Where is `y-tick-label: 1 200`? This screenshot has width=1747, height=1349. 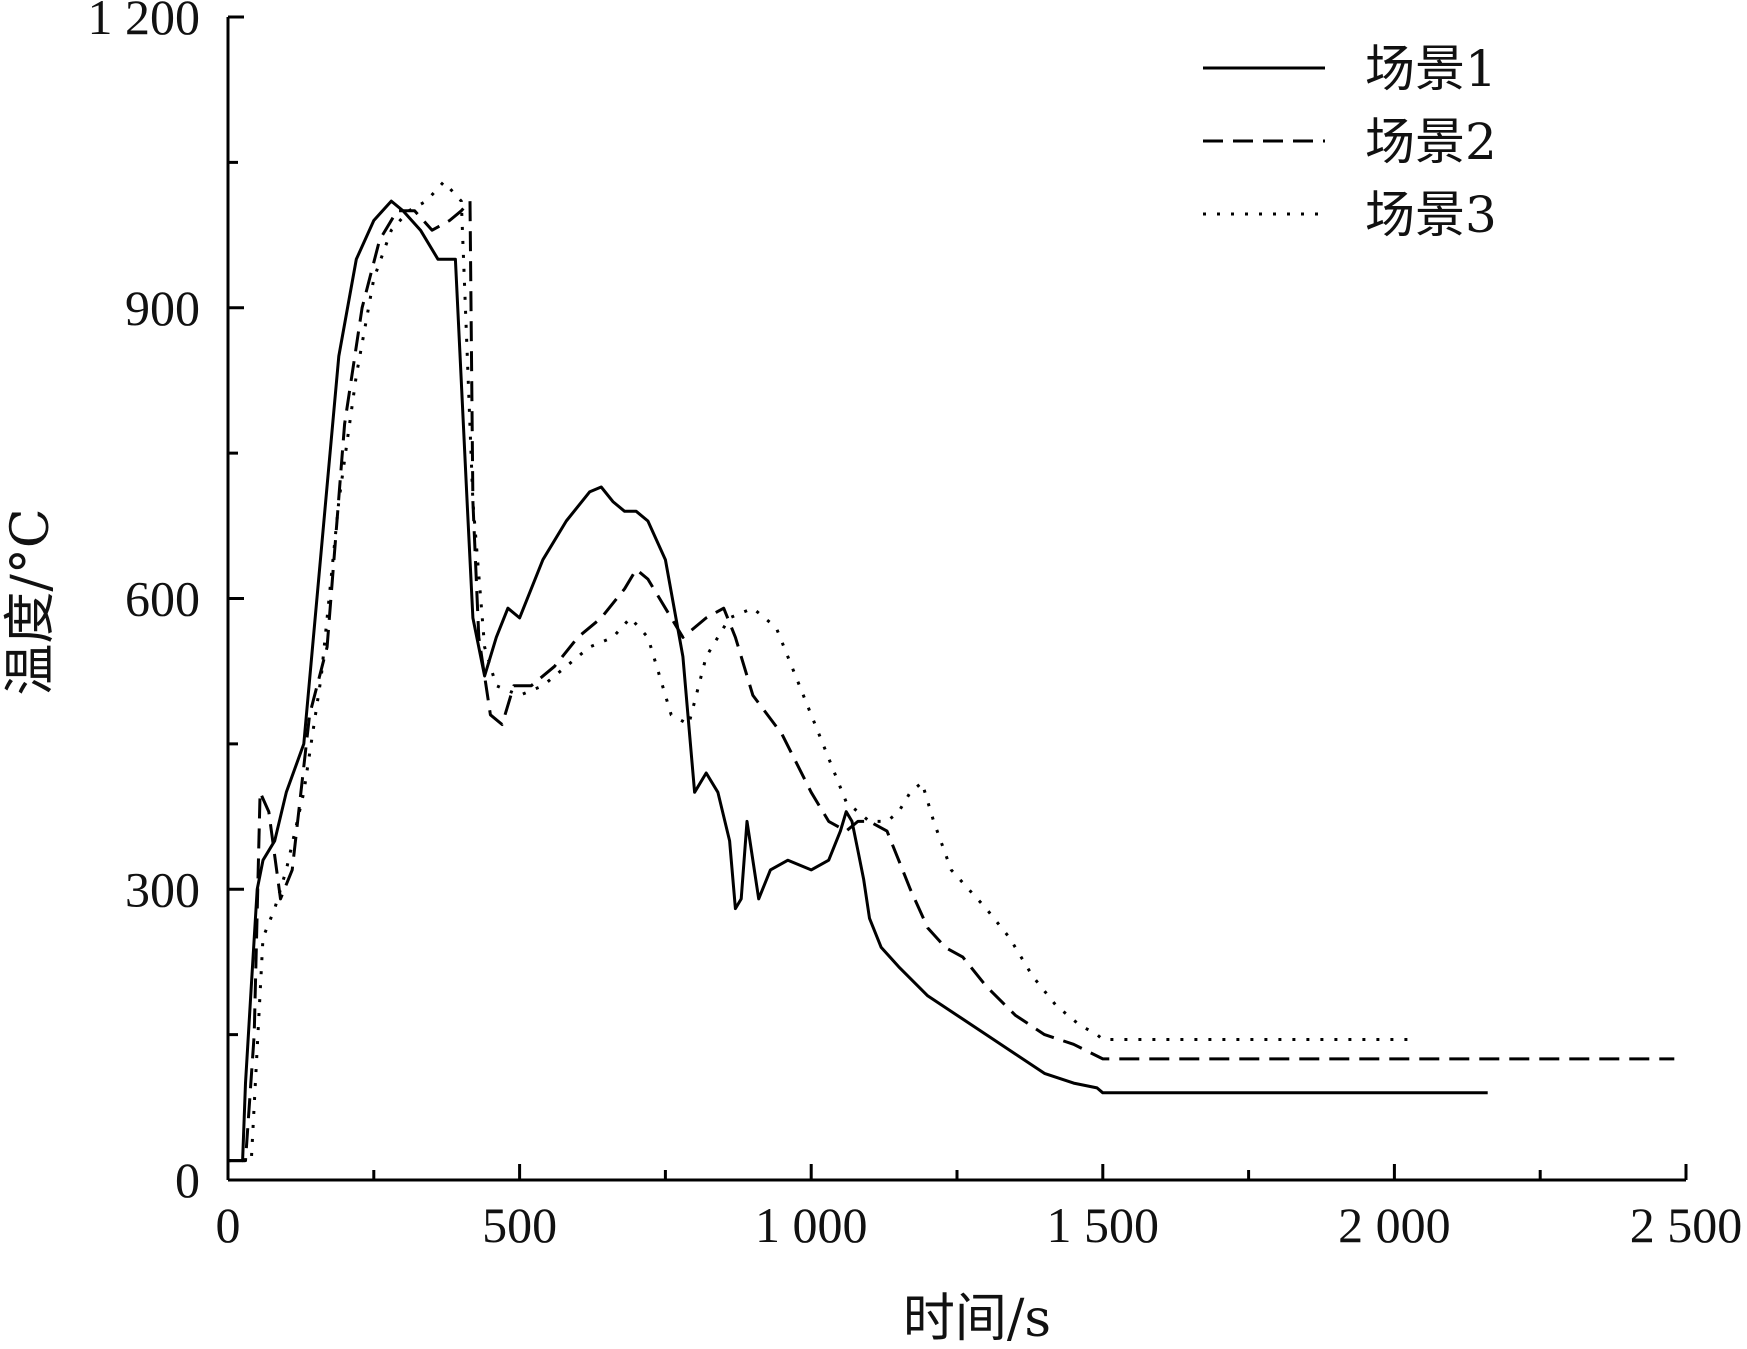 y-tick-label: 1 200 is located at coordinates (144, 22).